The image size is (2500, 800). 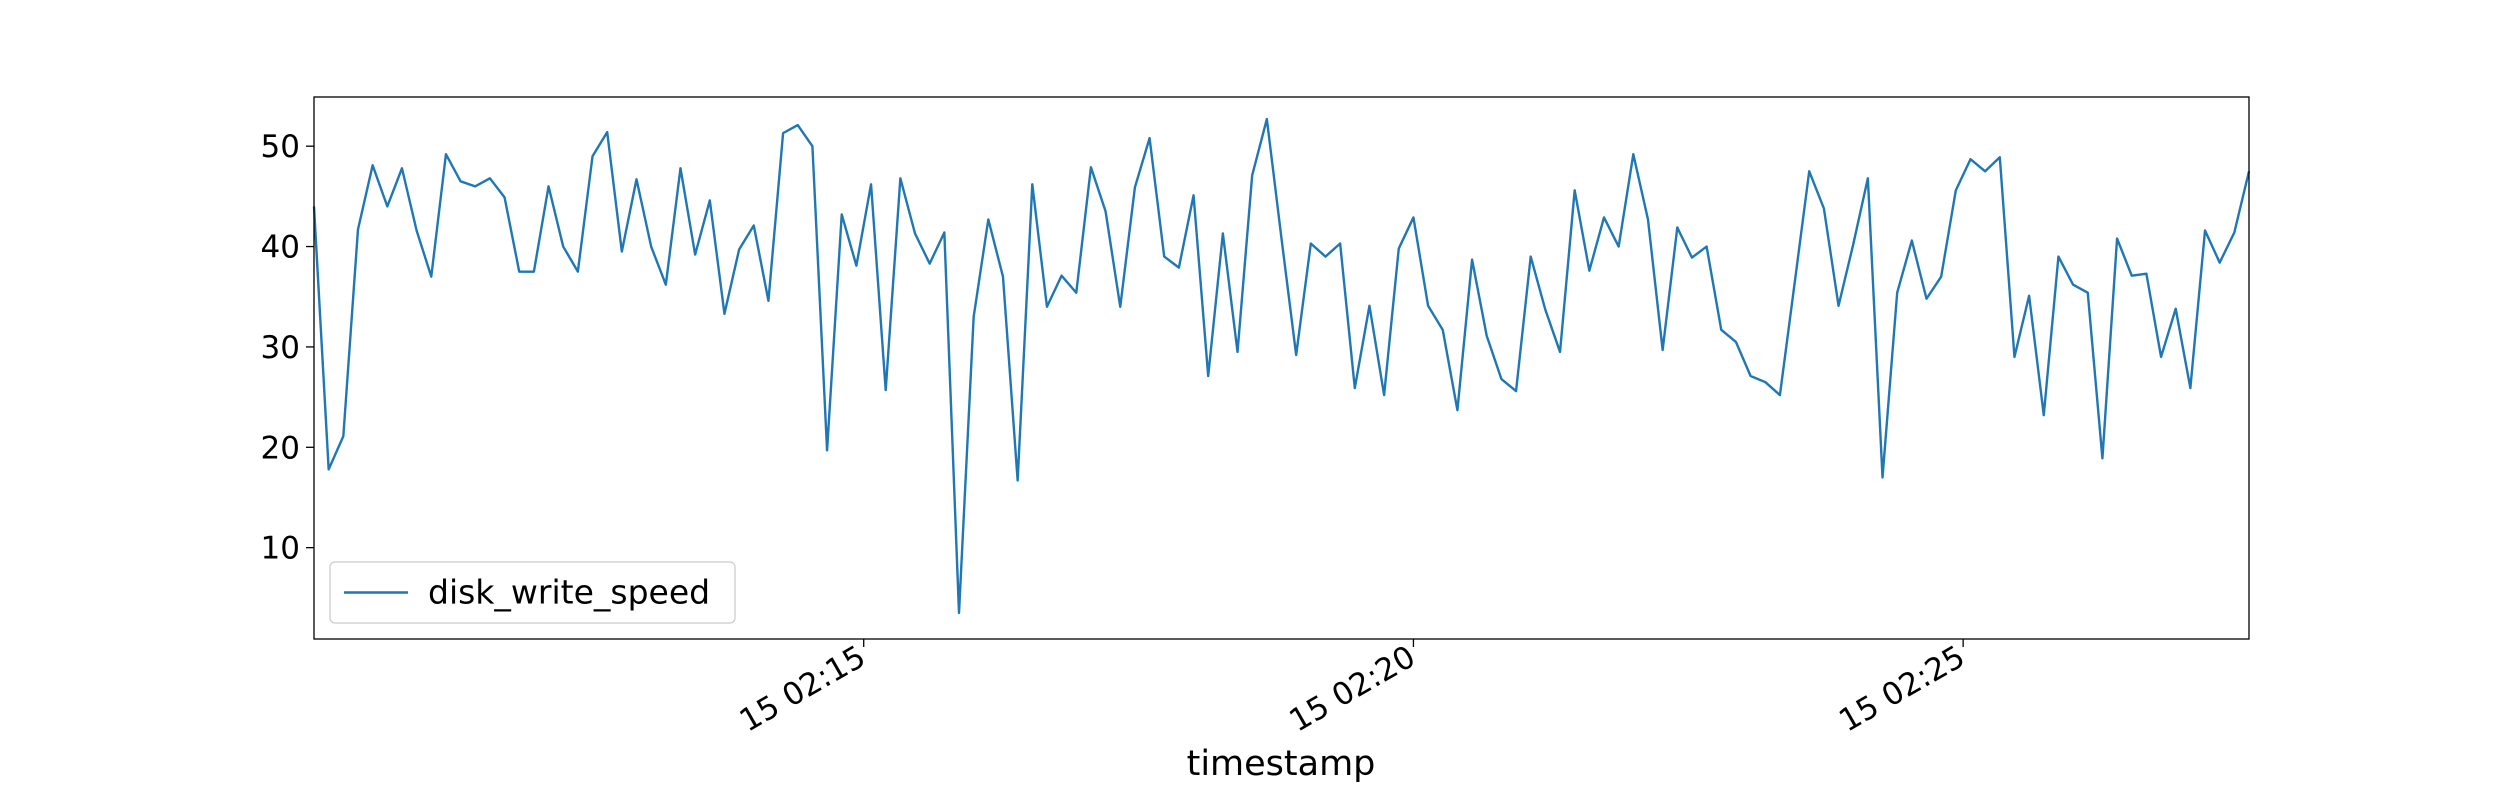 I want to click on y-tick-label: 50, so click(x=280, y=147).